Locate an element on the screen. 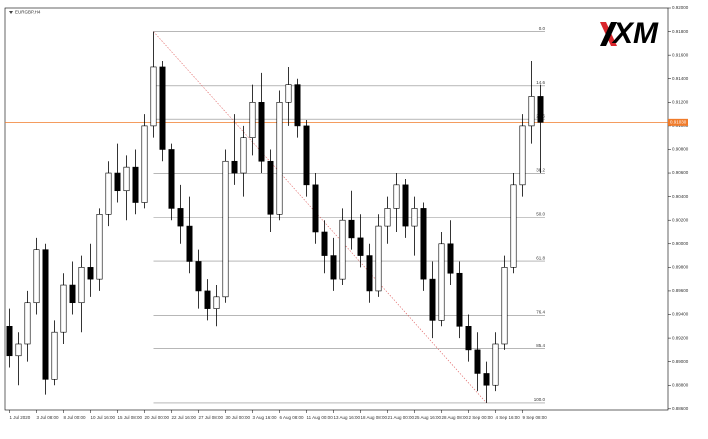 The image size is (708, 439). y-tick-label: 0.90000 is located at coordinates (680, 243).